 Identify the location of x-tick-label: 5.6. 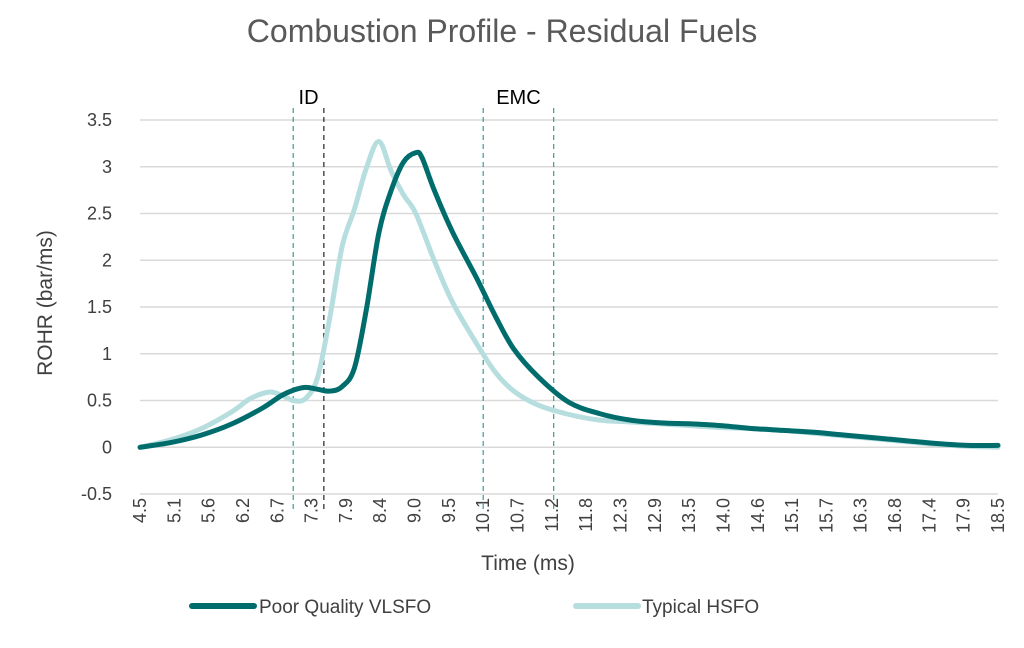
(209, 510).